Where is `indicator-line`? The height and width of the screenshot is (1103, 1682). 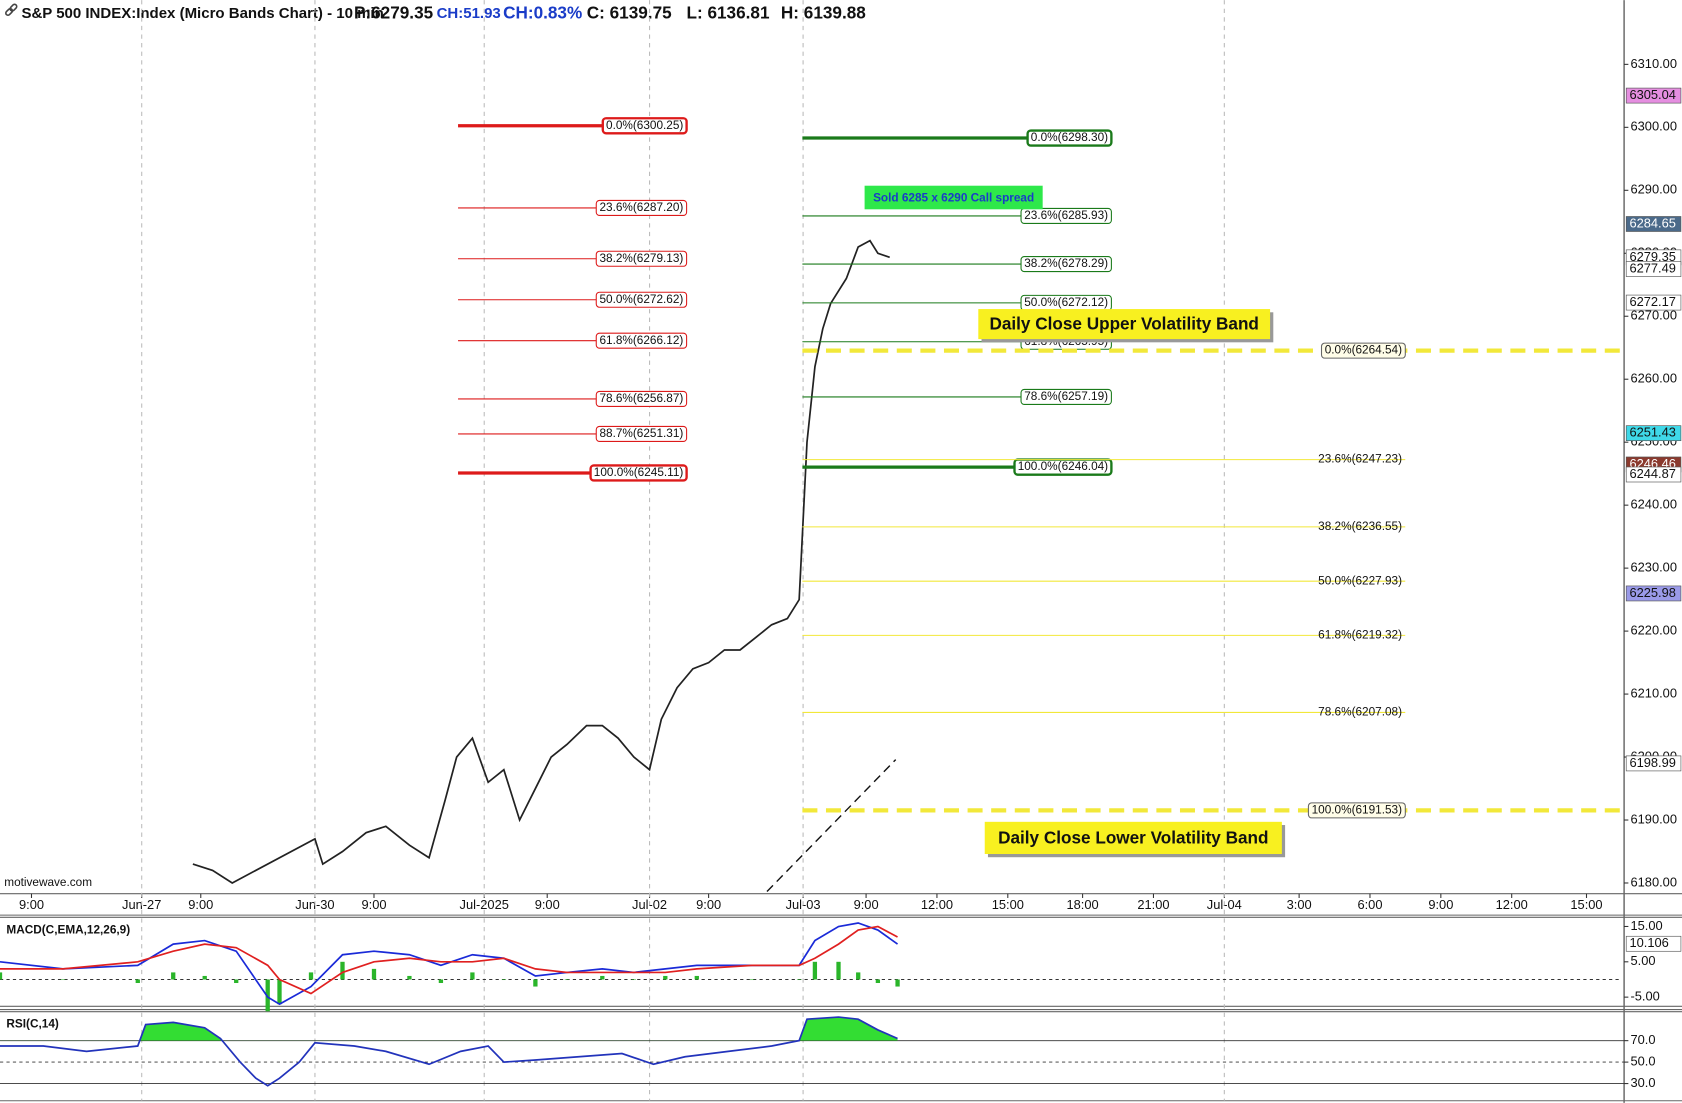 indicator-line is located at coordinates (449, 1051).